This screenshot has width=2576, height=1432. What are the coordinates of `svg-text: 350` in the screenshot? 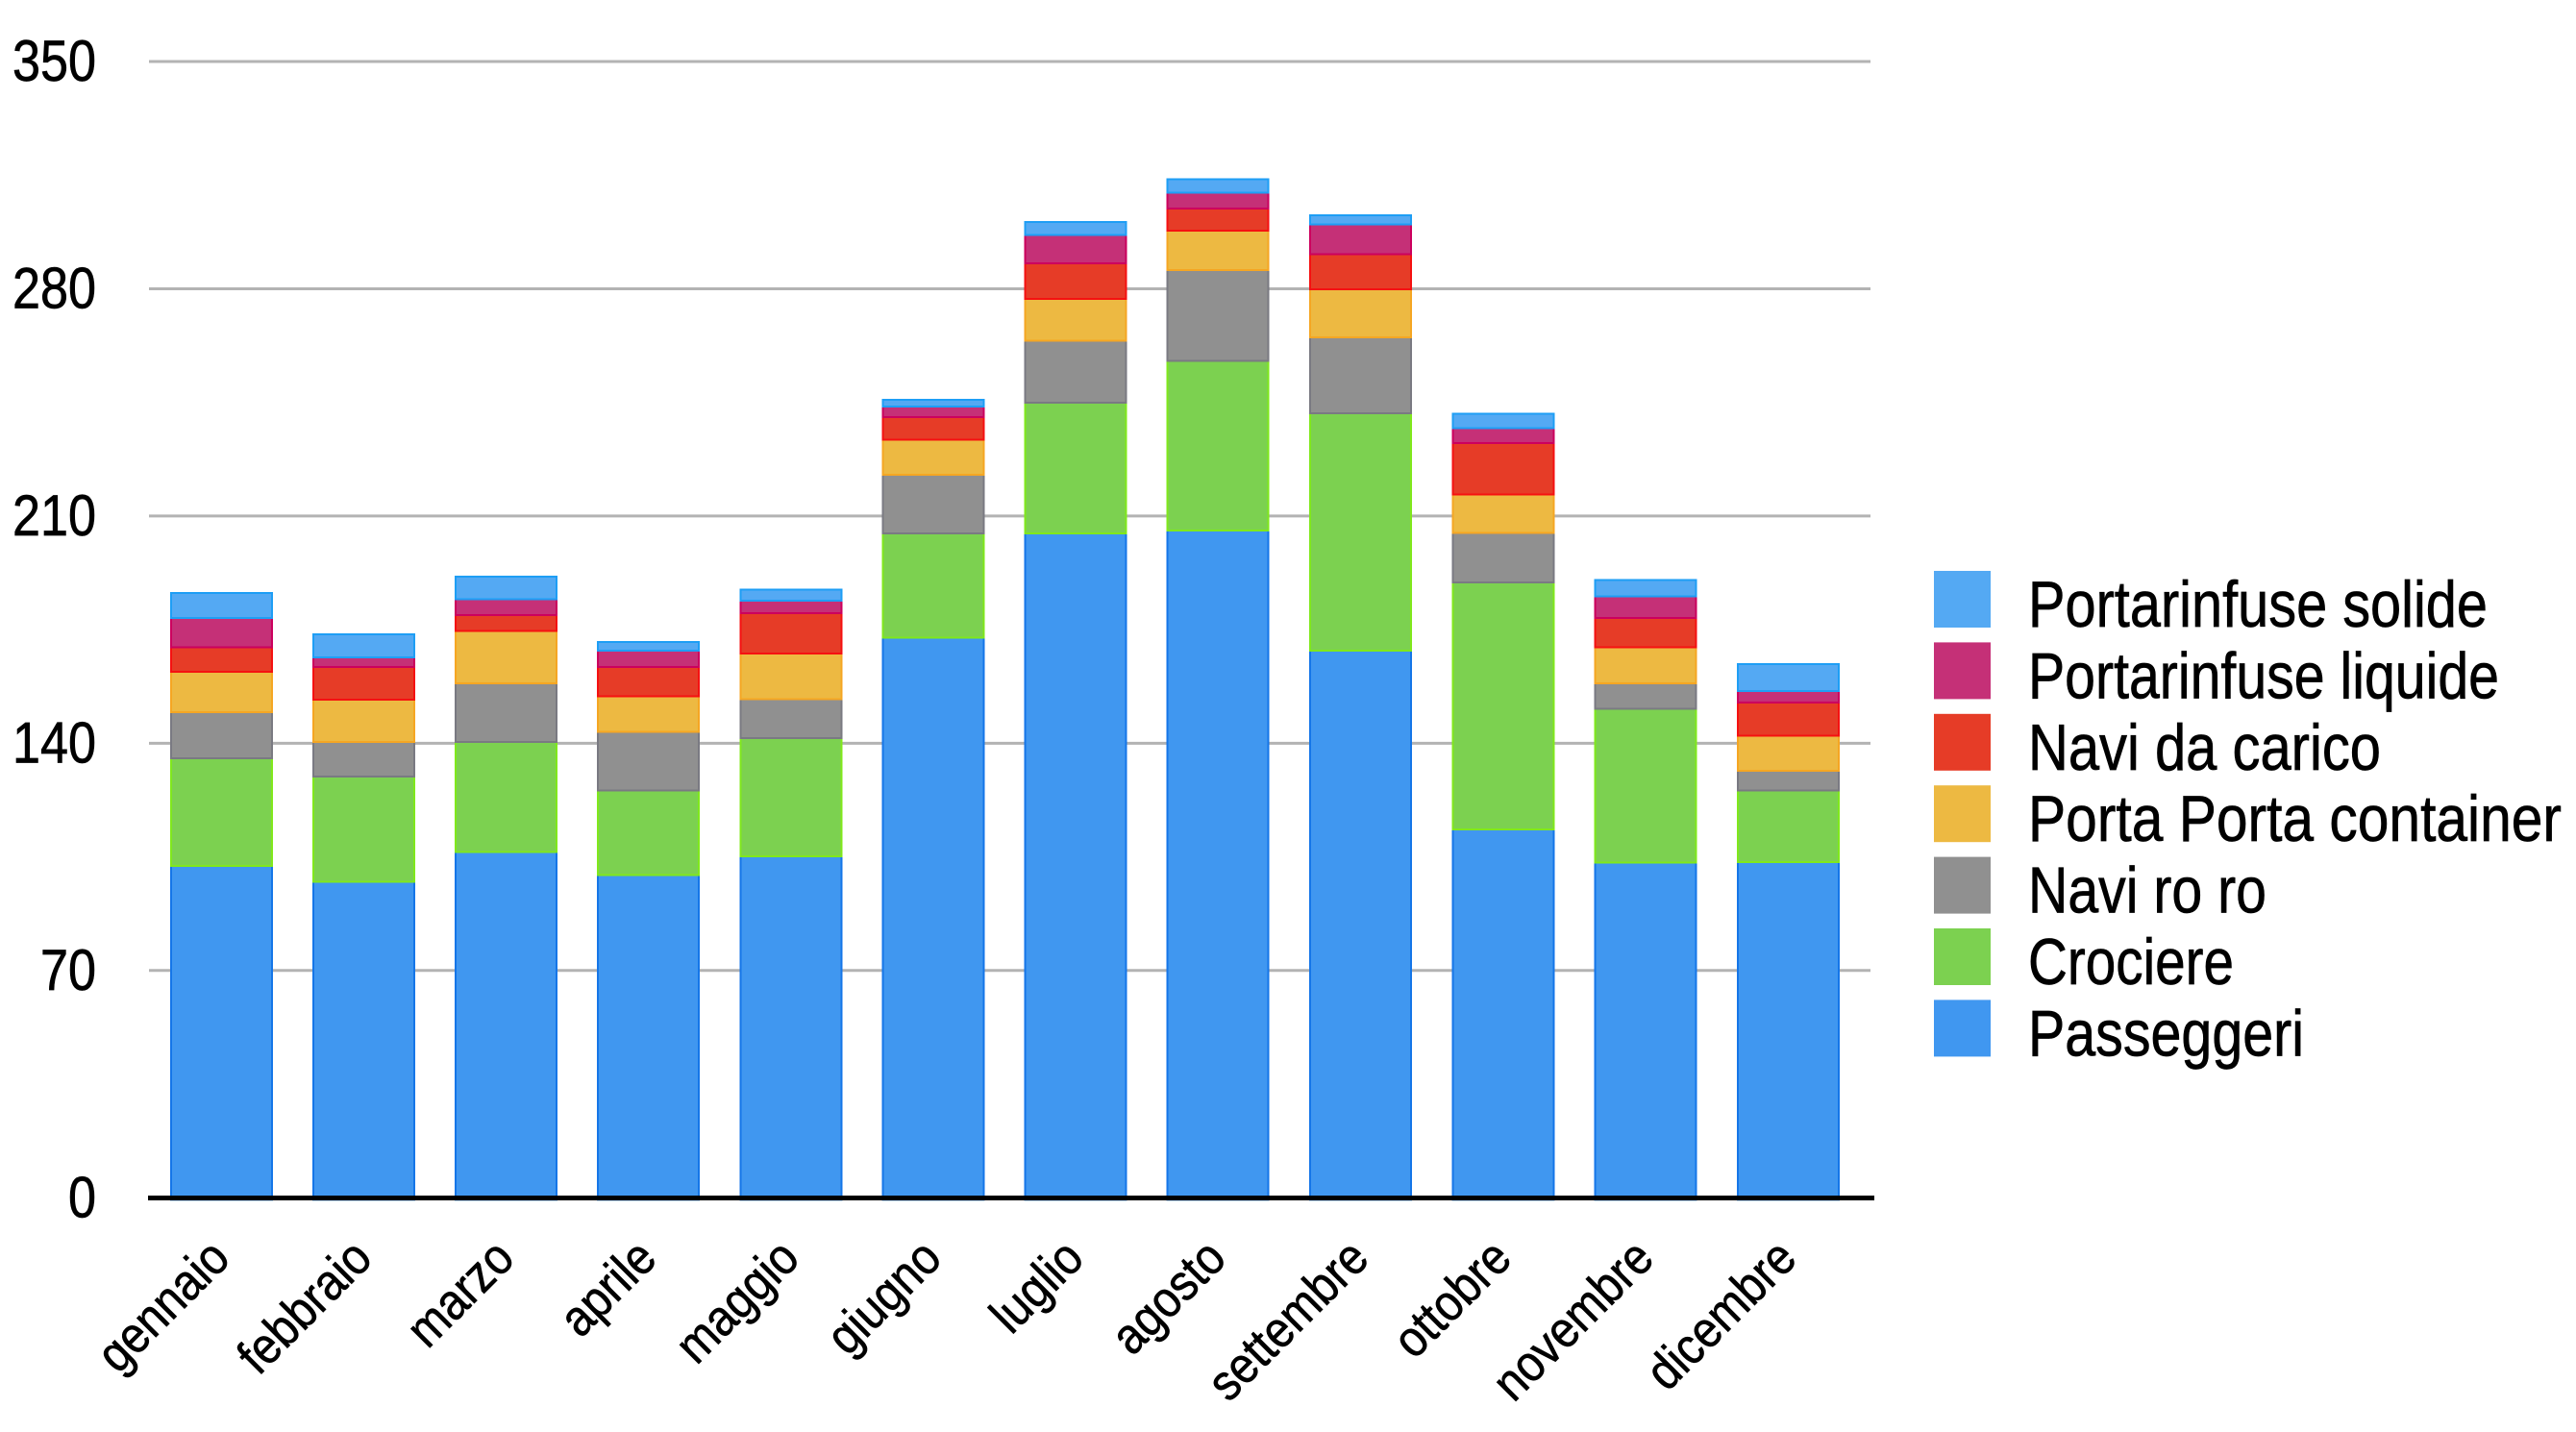 It's located at (54, 61).